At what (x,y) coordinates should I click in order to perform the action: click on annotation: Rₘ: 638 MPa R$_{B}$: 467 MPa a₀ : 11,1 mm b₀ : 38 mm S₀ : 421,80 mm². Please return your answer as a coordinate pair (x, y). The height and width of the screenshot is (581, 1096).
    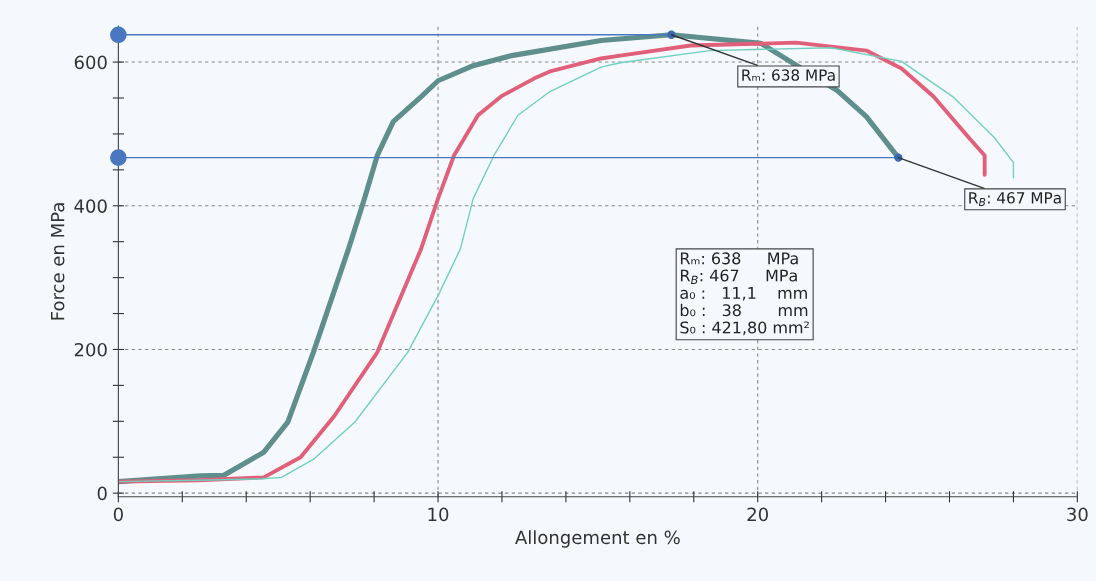
    Looking at the image, I should click on (744, 294).